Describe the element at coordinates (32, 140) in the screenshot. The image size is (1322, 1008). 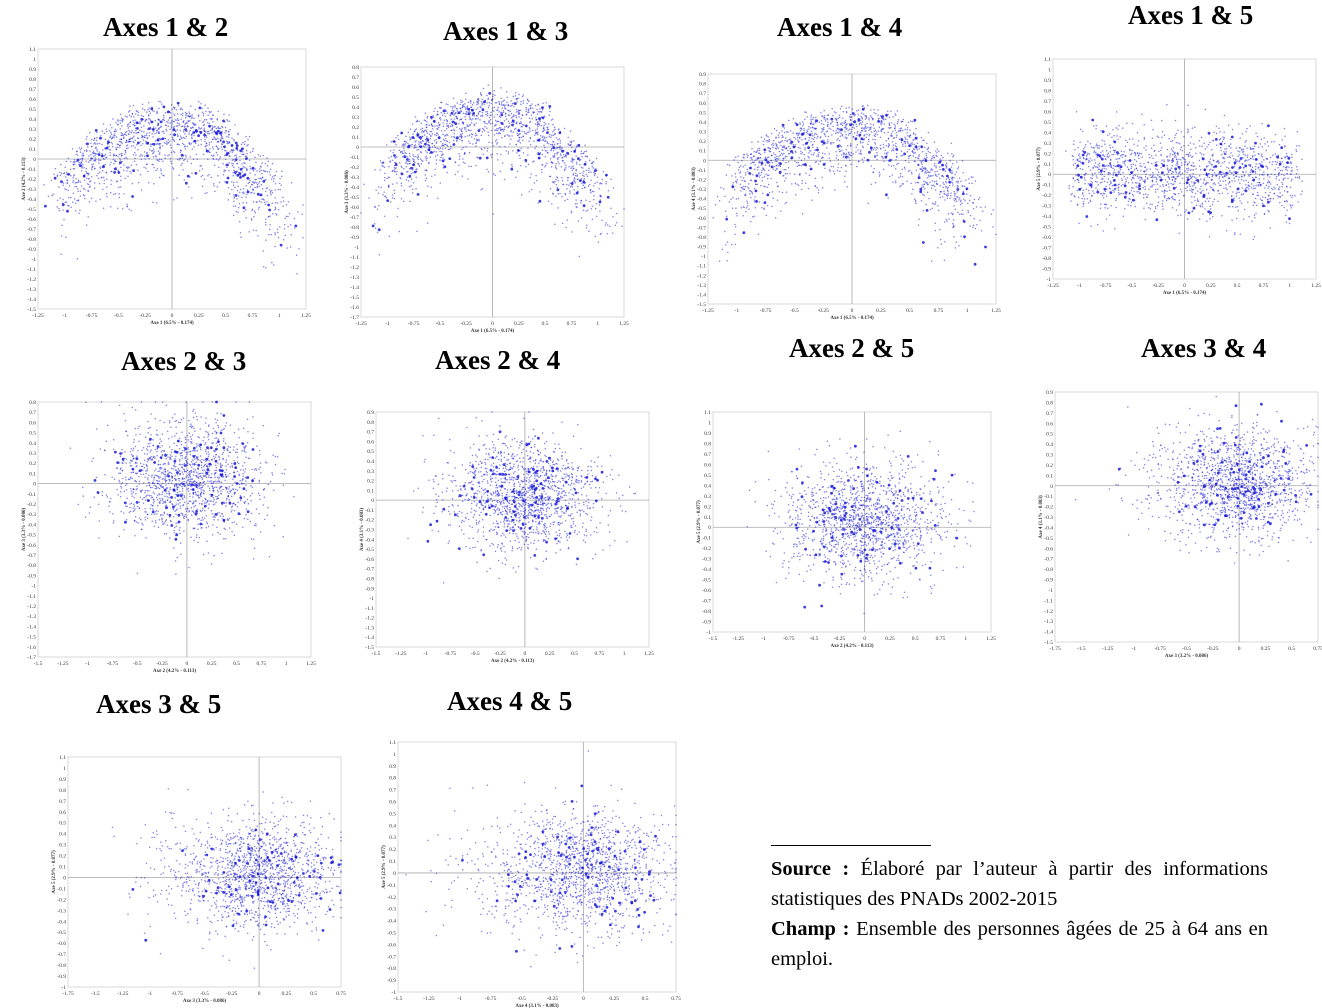
I see `y-tick-label: 0.2` at that location.